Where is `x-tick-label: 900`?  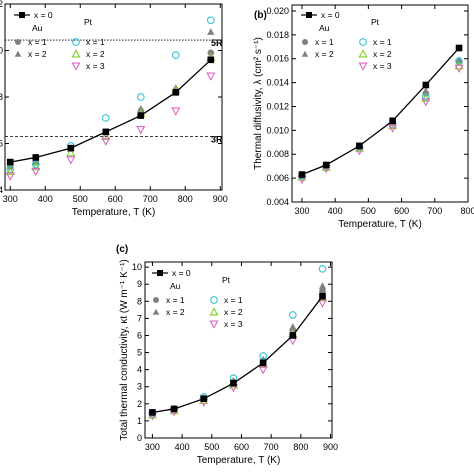 x-tick-label: 900 is located at coordinates (220, 199).